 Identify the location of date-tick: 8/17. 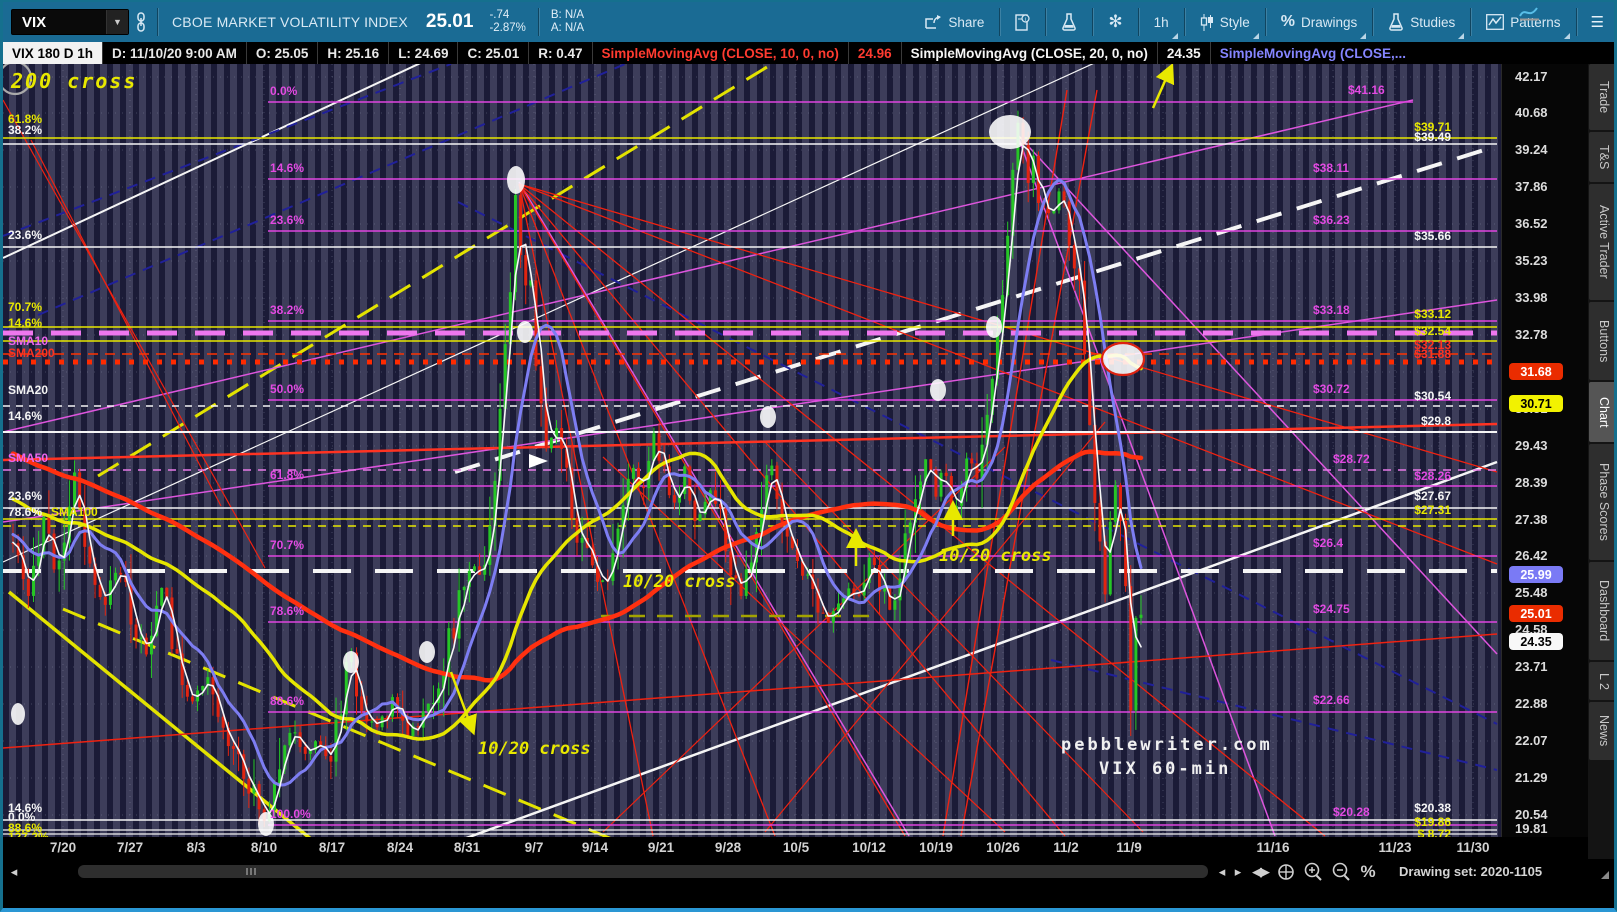
(332, 847).